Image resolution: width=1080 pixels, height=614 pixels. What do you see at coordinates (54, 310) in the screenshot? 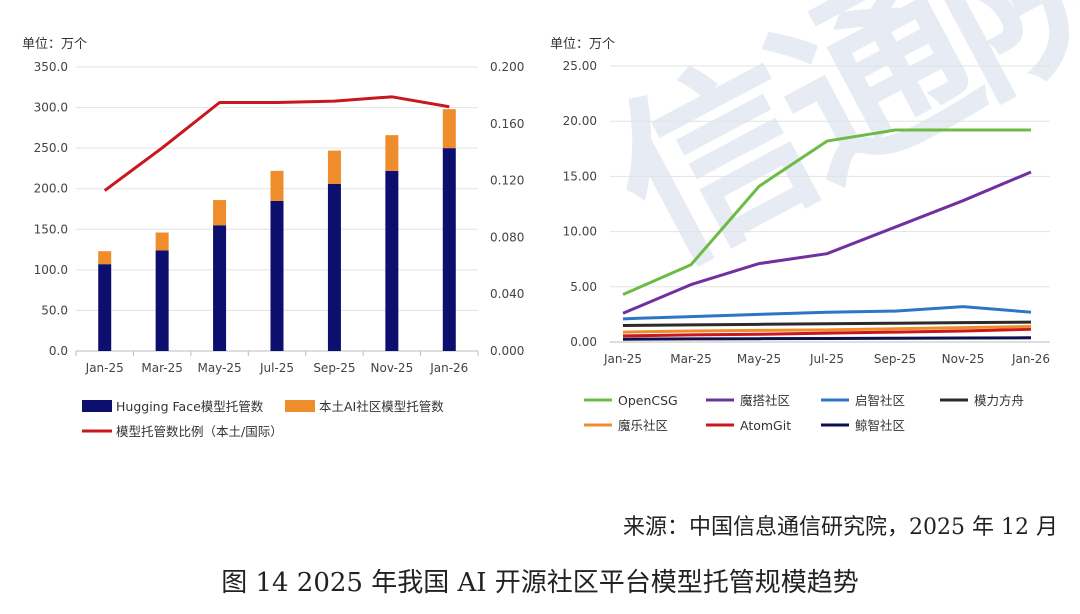
I see `left-y-tick-label: 50.0` at bounding box center [54, 310].